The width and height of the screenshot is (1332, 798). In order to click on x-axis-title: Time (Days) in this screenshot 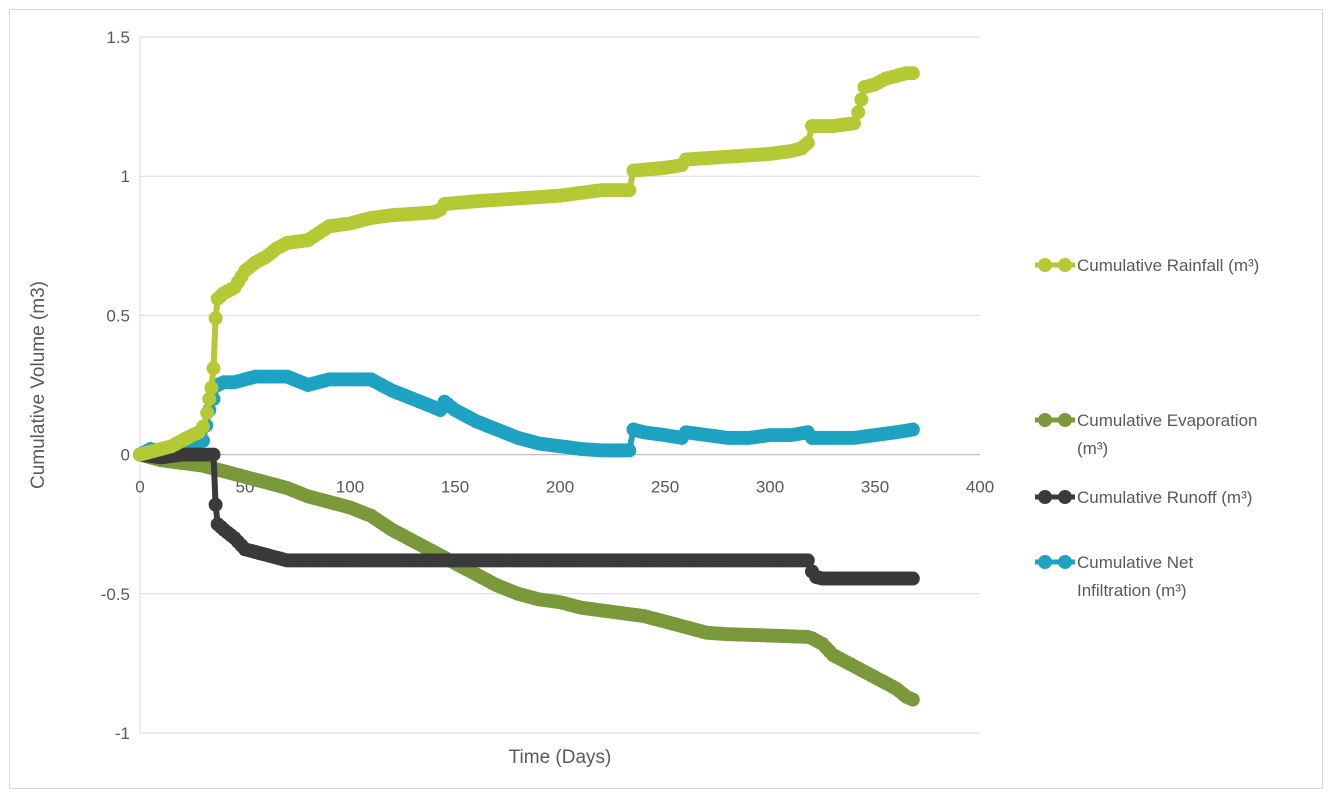, I will do `click(560, 757)`.